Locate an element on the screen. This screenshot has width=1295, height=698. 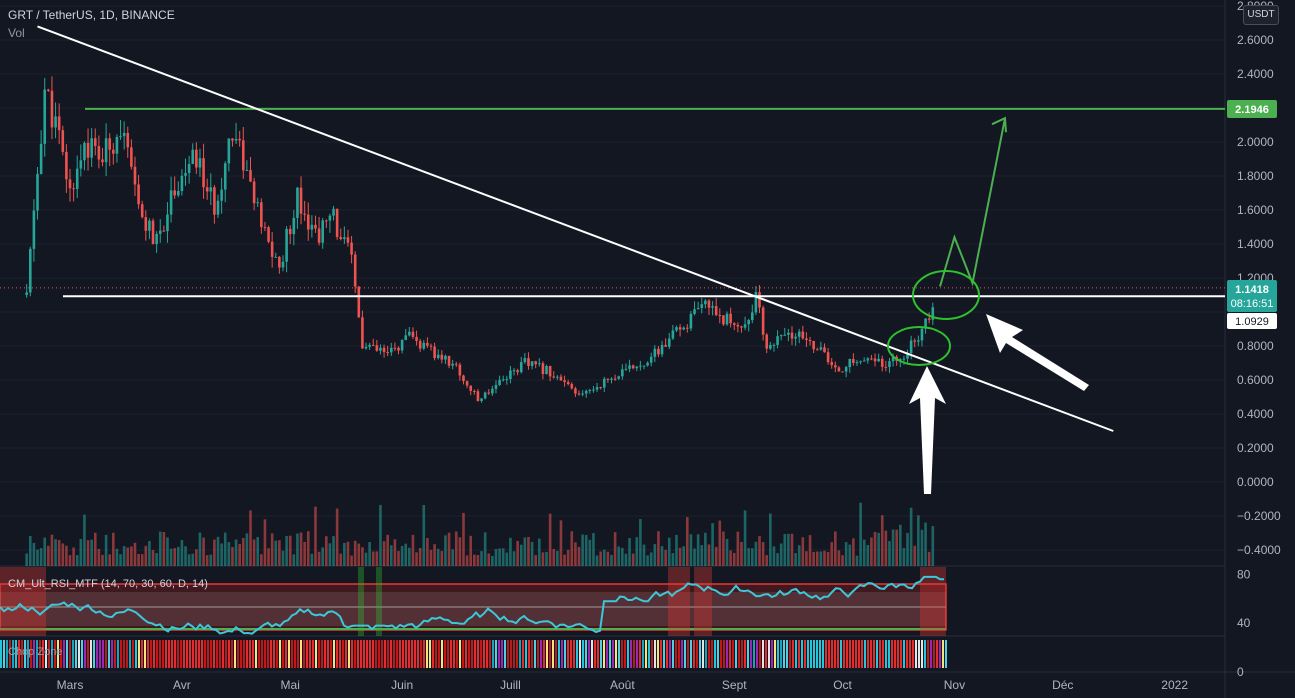
resistance-price-badge: 2.1946 is located at coordinates (1252, 109).